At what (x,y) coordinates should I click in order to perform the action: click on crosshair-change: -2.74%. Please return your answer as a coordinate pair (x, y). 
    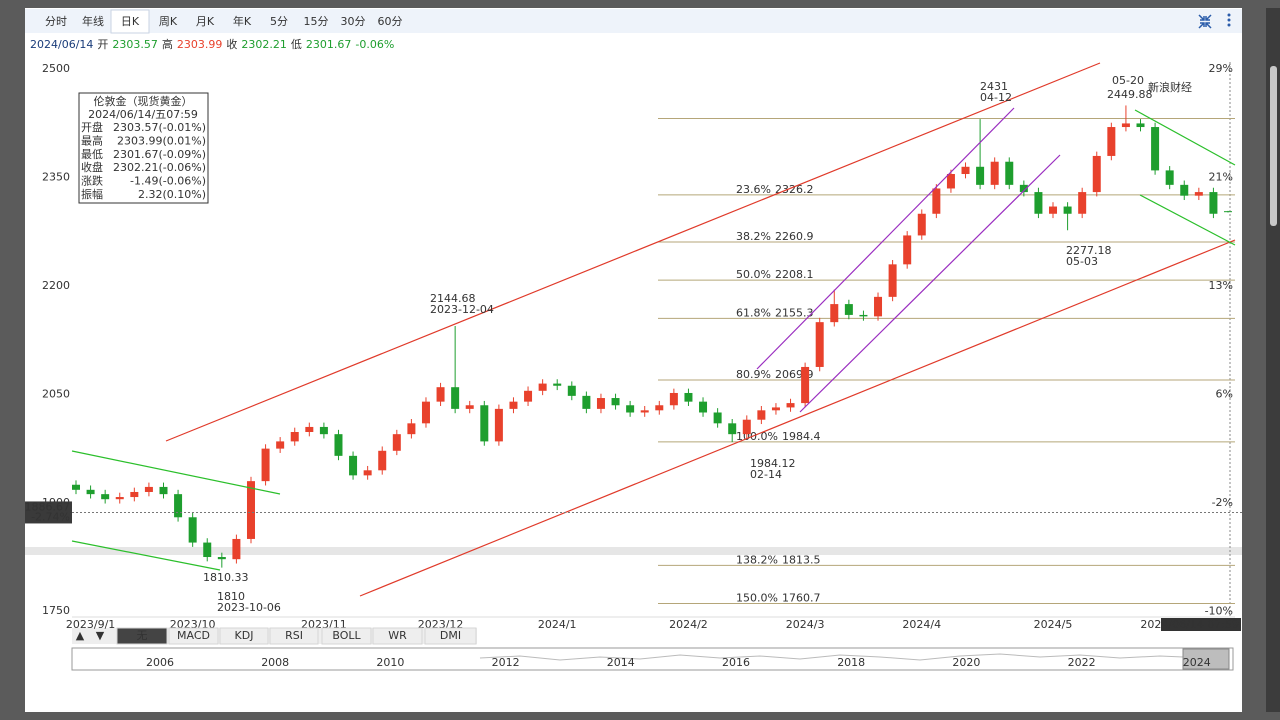
    Looking at the image, I should click on (50, 516).